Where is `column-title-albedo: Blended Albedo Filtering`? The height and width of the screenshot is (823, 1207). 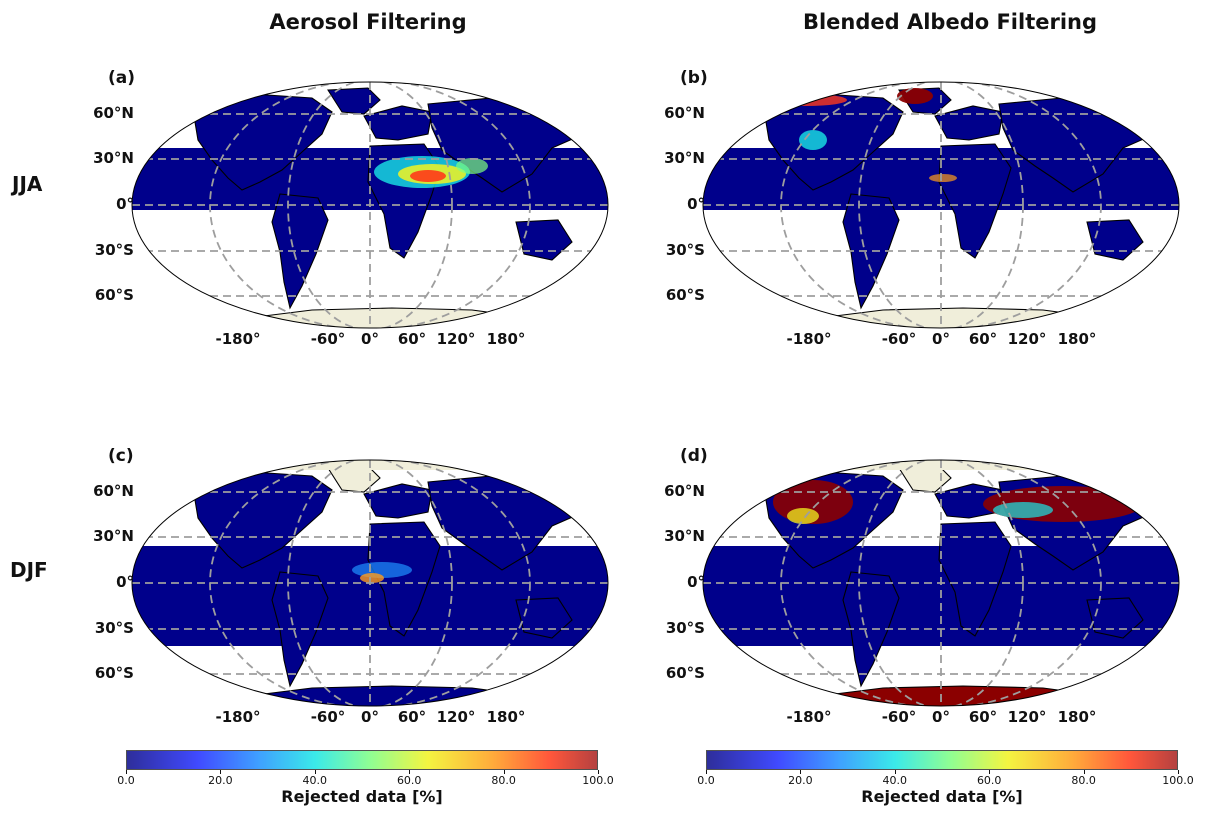 column-title-albedo: Blended Albedo Filtering is located at coordinates (950, 22).